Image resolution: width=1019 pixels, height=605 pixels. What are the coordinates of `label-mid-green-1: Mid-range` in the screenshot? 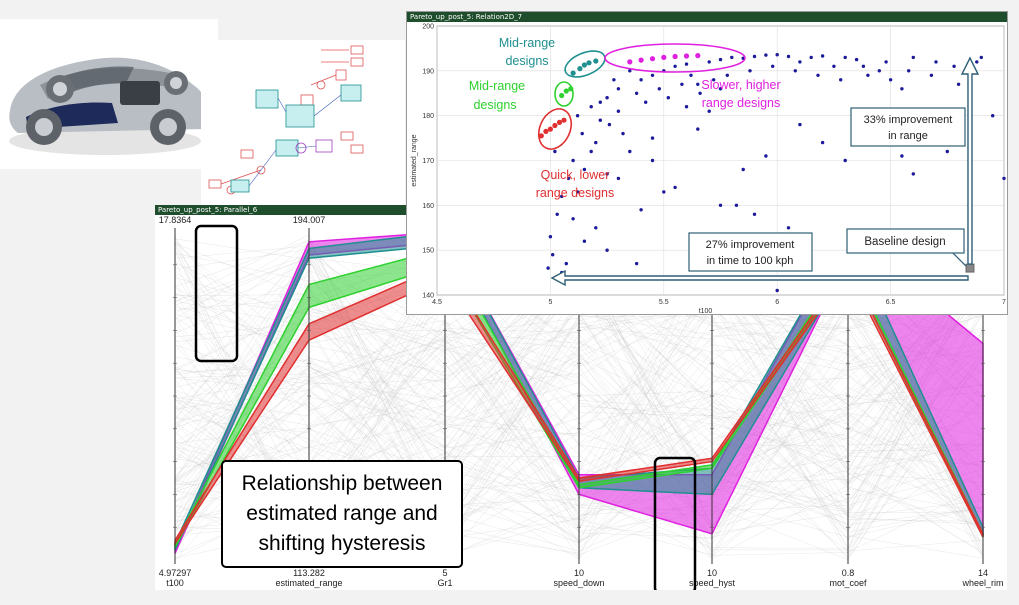 It's located at (497, 86).